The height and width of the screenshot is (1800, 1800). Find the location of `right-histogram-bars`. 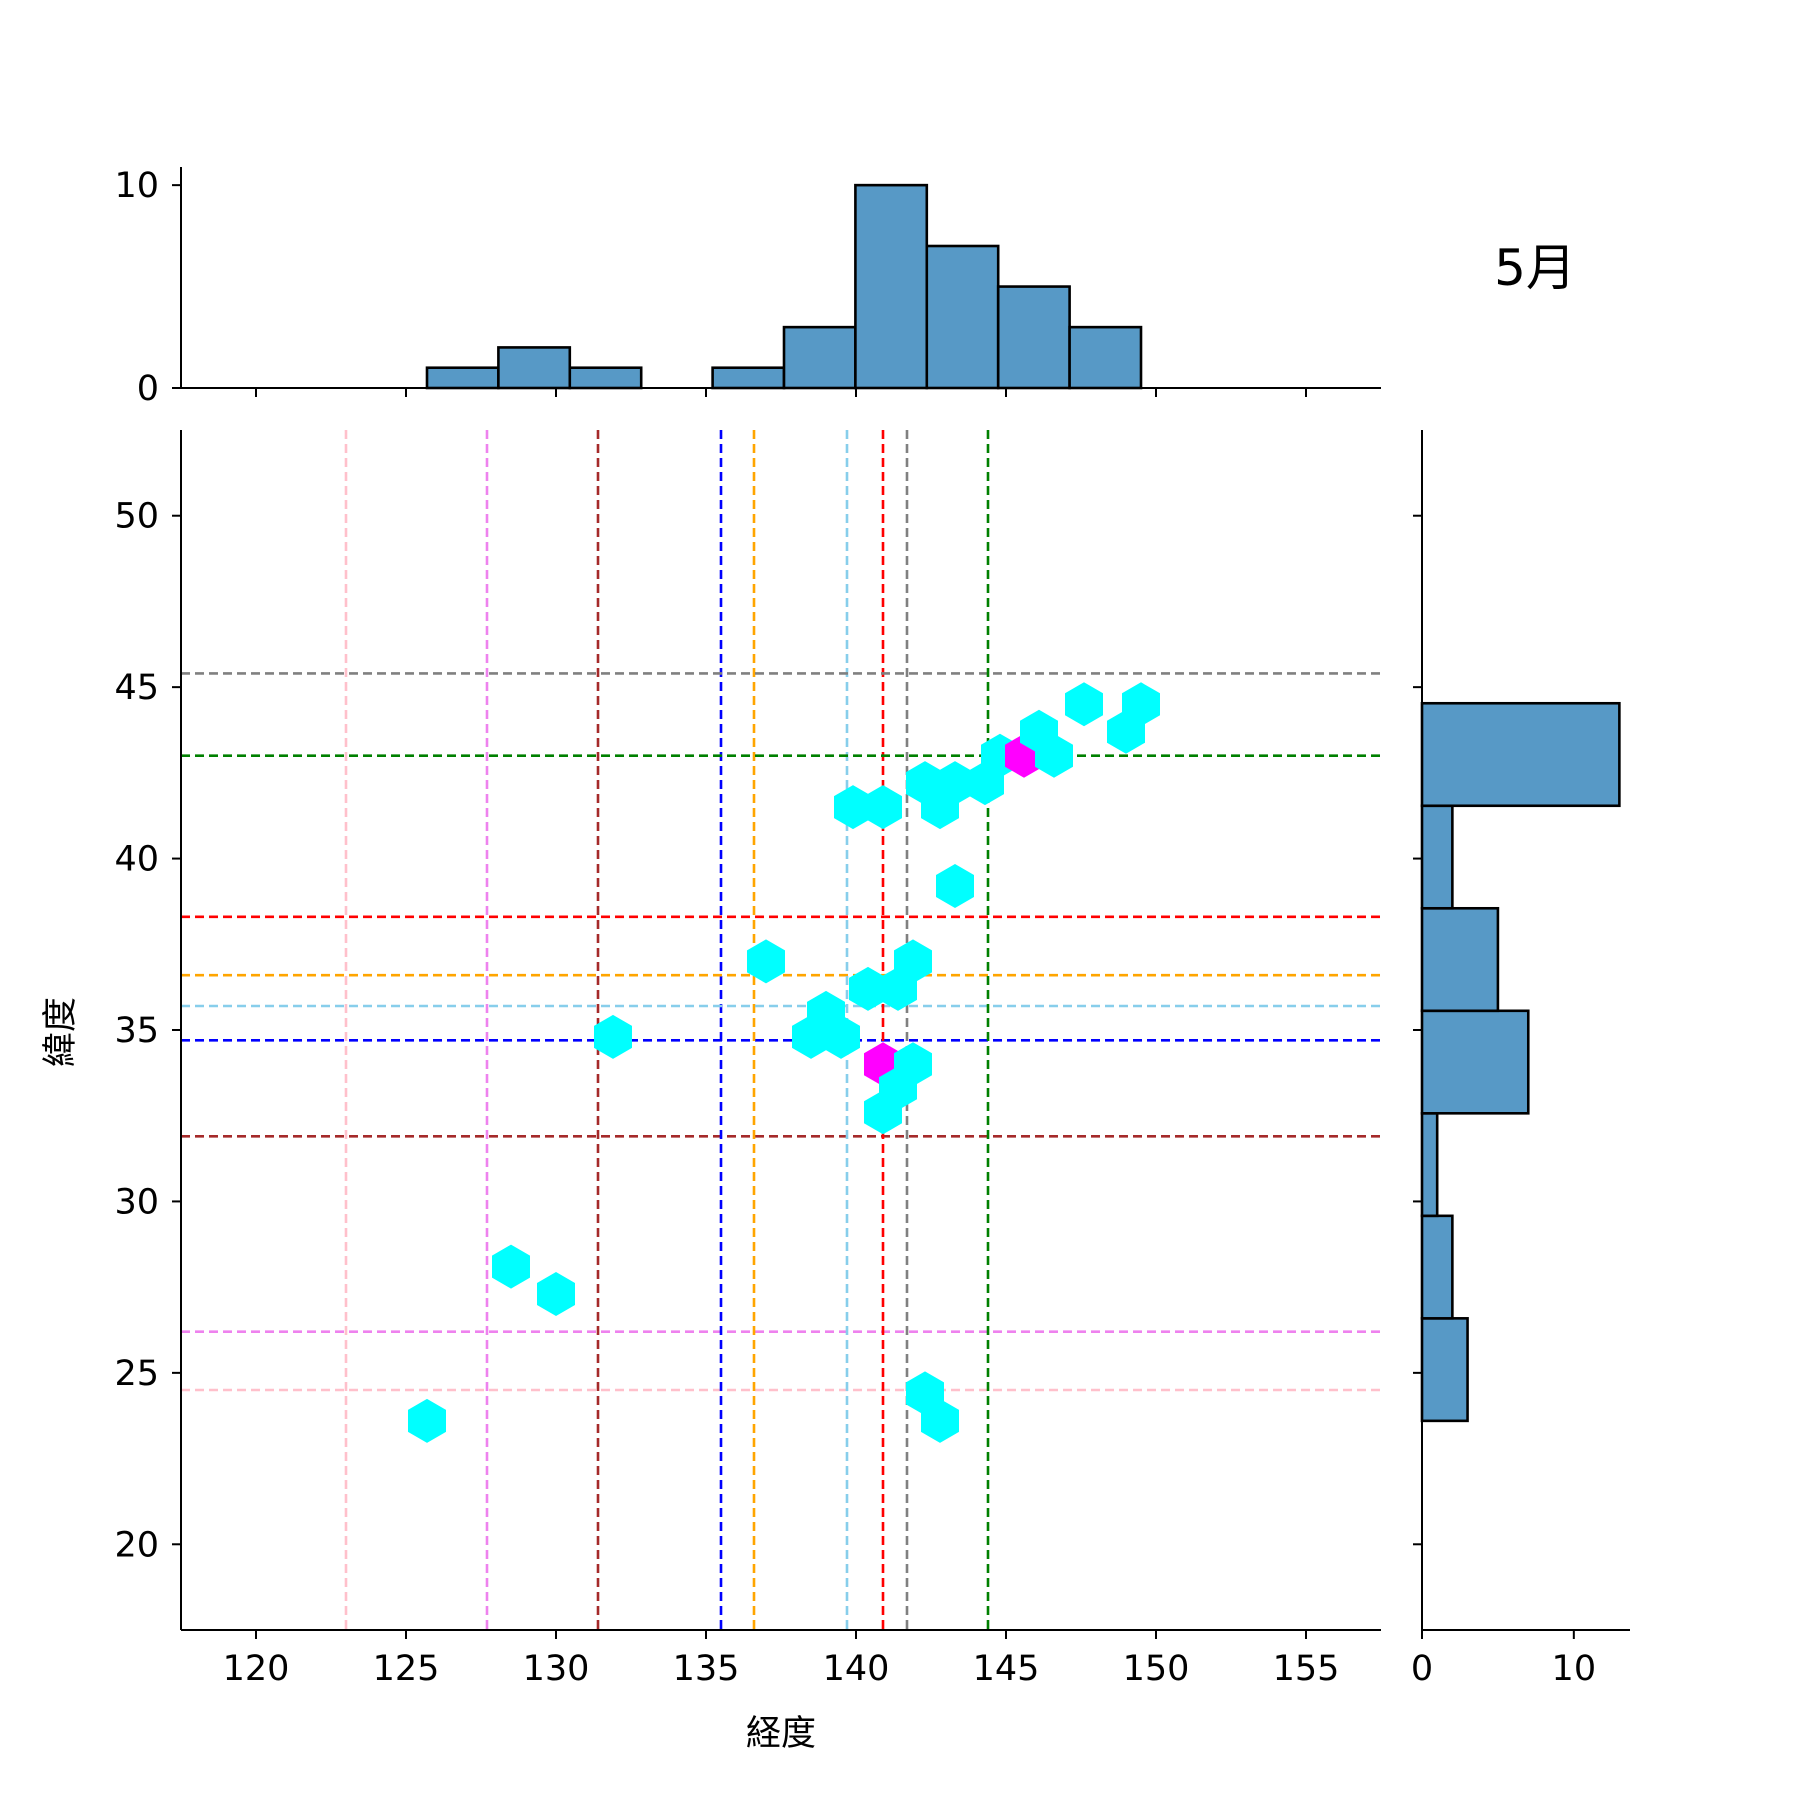

right-histogram-bars is located at coordinates (1520, 1062).